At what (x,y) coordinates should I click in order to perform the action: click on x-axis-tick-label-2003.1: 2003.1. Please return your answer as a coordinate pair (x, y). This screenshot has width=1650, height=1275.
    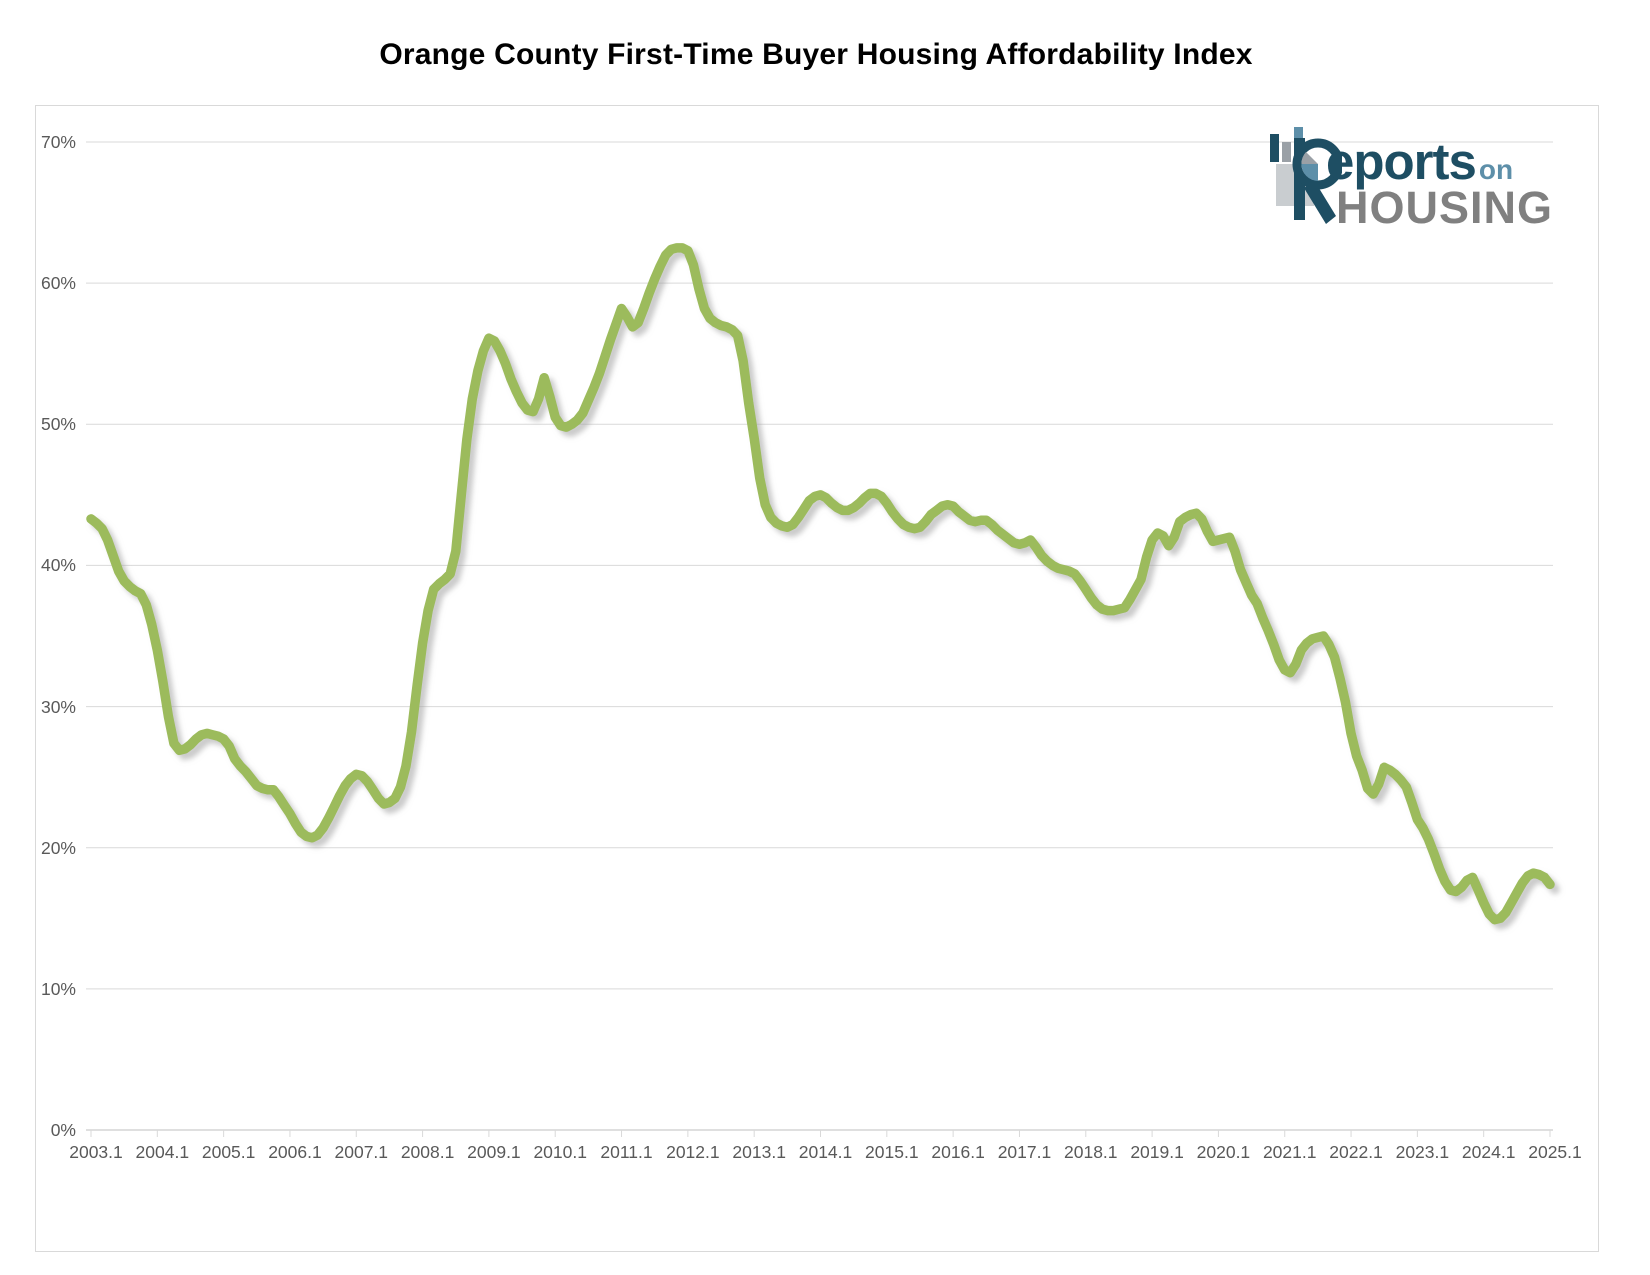
    Looking at the image, I should click on (96, 1152).